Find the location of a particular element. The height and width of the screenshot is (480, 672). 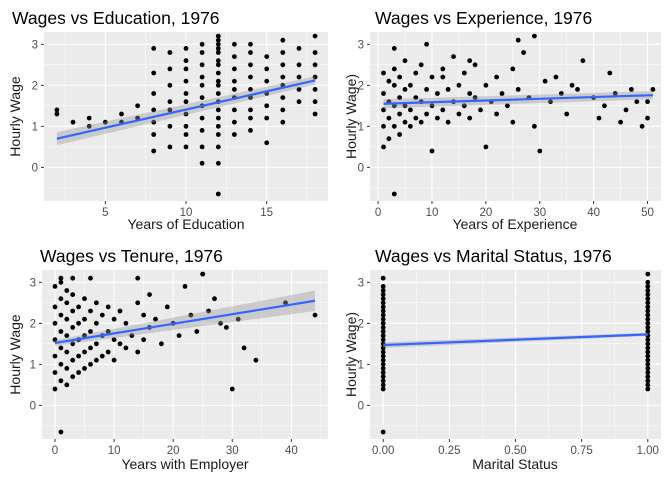

regression-line is located at coordinates (518, 99).